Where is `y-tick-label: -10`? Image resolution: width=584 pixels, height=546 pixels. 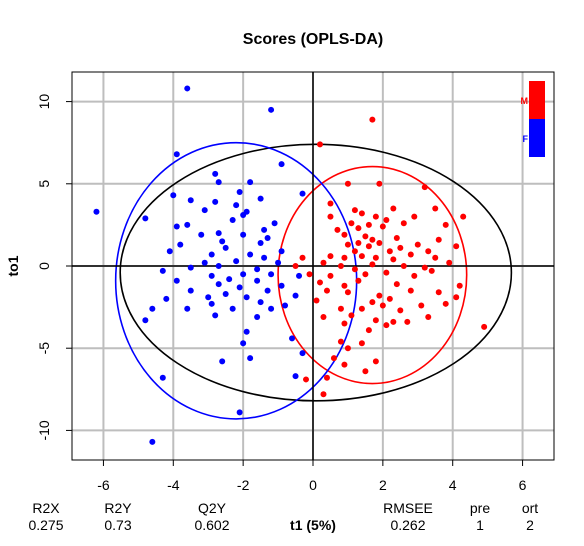 y-tick-label: -10 is located at coordinates (44, 430).